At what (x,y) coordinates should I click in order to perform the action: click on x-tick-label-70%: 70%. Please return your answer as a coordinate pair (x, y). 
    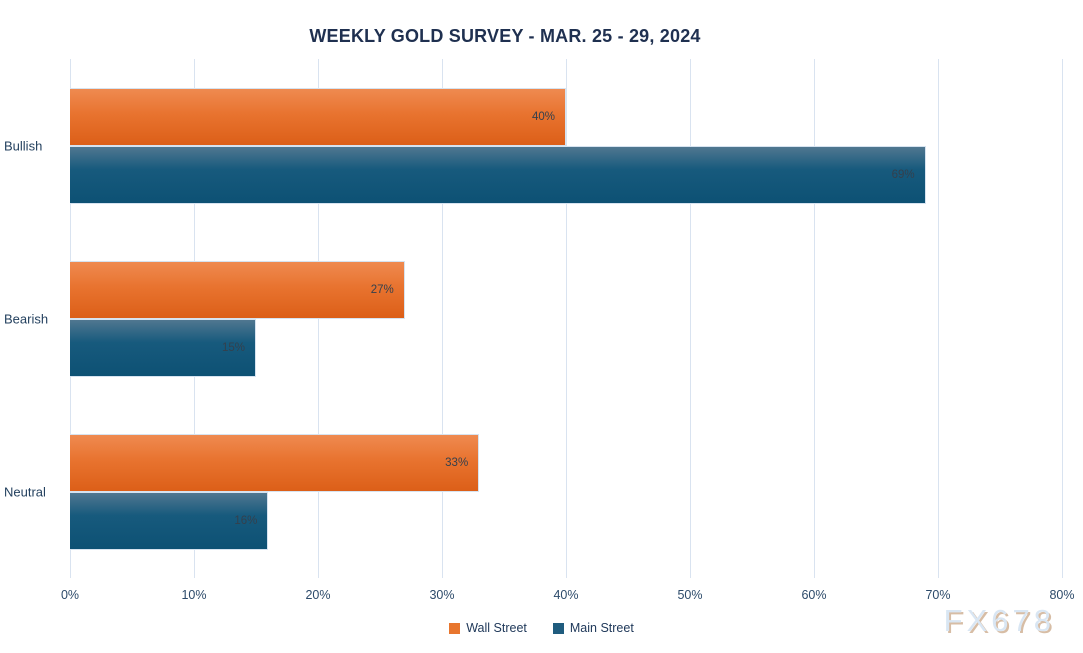
    Looking at the image, I should click on (938, 595).